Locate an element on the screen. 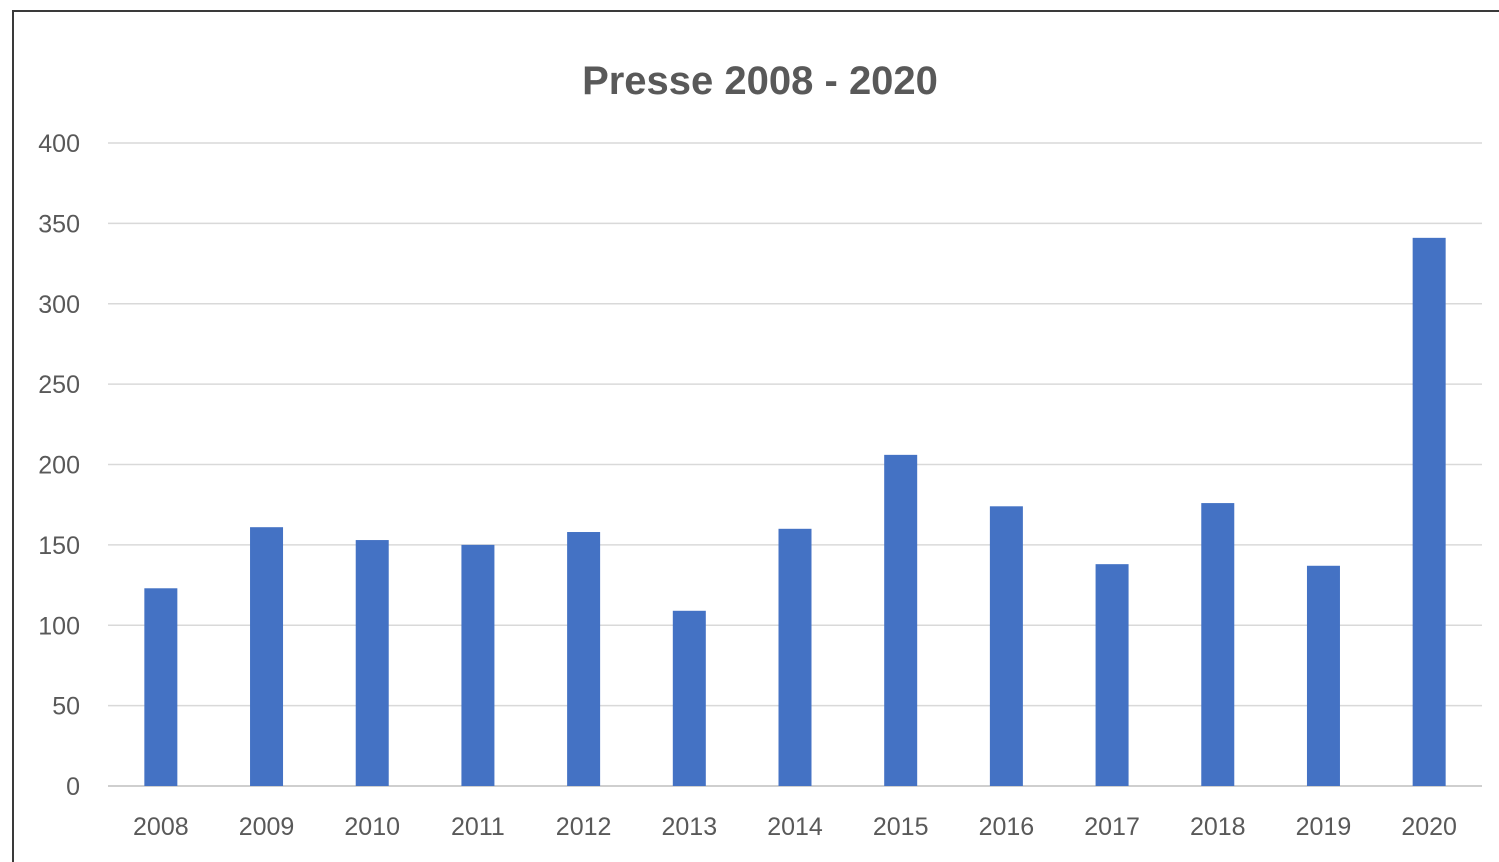 The image size is (1499, 862). y-tick-label: 200 is located at coordinates (59, 466).